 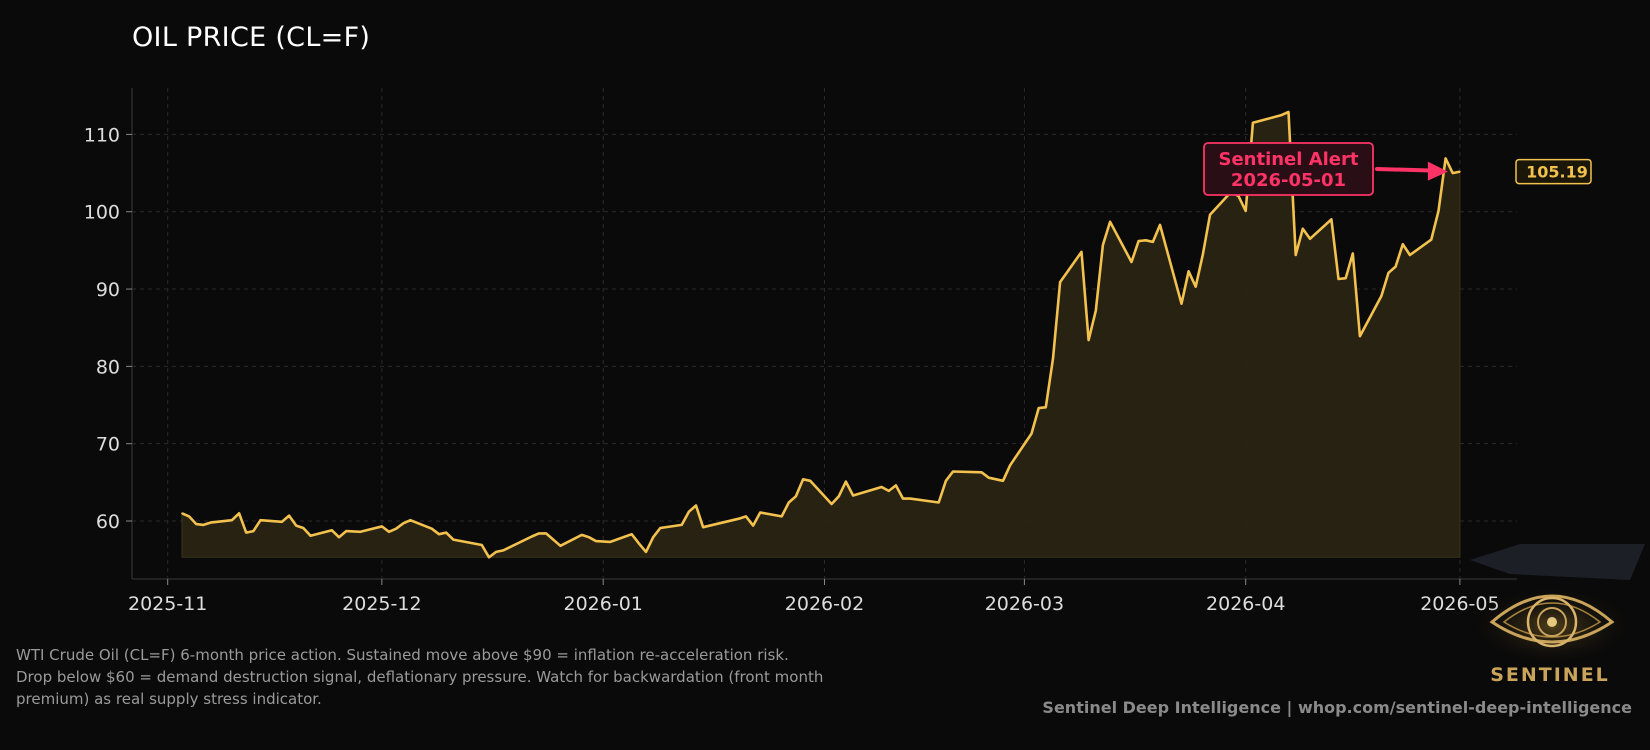 I want to click on x-tick-label: 2026-03, so click(x=1024, y=604).